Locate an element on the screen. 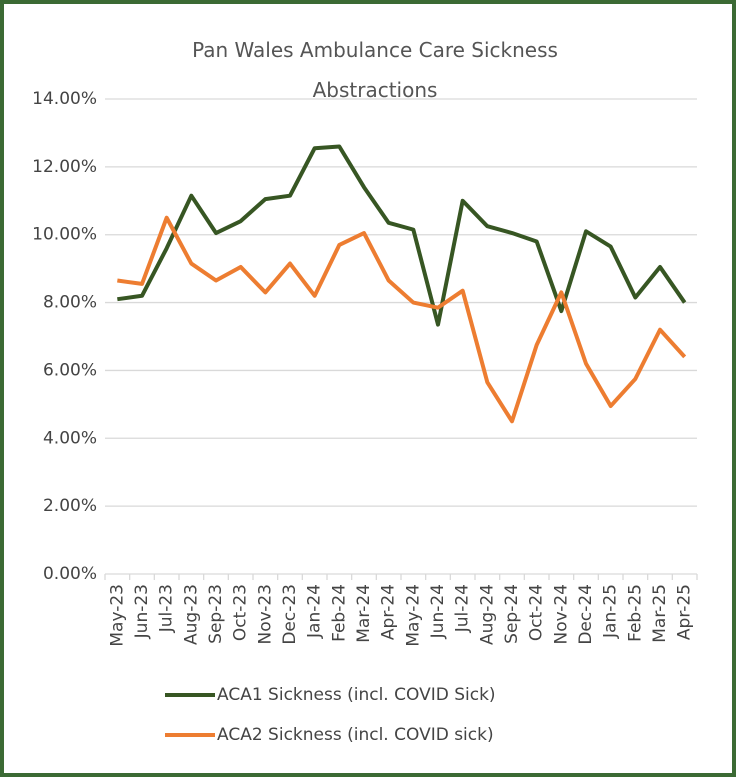 The width and height of the screenshot is (736, 777). y-tick-label: 0.00% is located at coordinates (70, 574).